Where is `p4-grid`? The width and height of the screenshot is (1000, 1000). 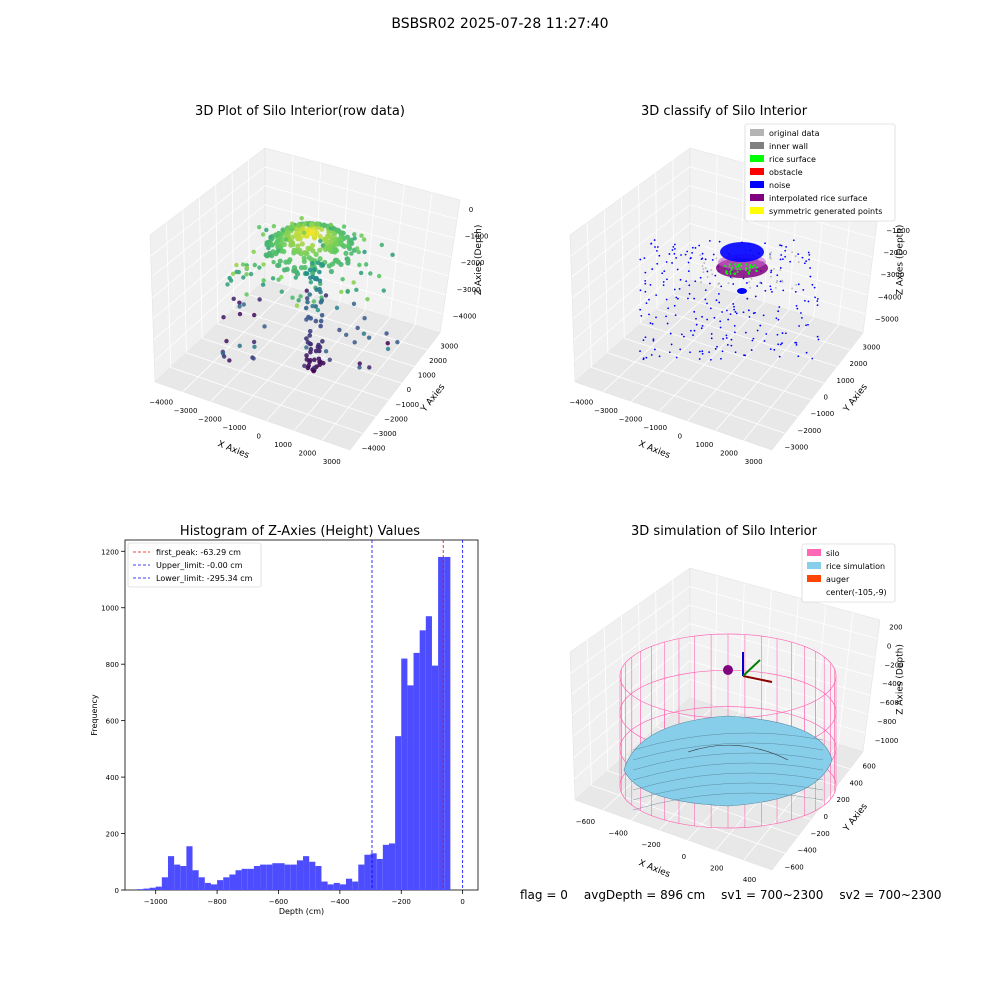
p4-grid is located at coordinates (742, 648).